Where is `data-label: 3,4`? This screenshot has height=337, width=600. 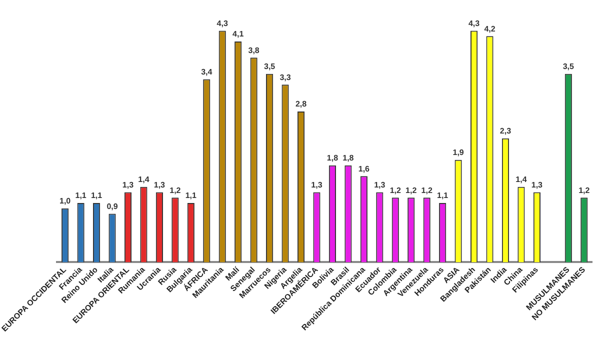 data-label: 3,4 is located at coordinates (207, 71).